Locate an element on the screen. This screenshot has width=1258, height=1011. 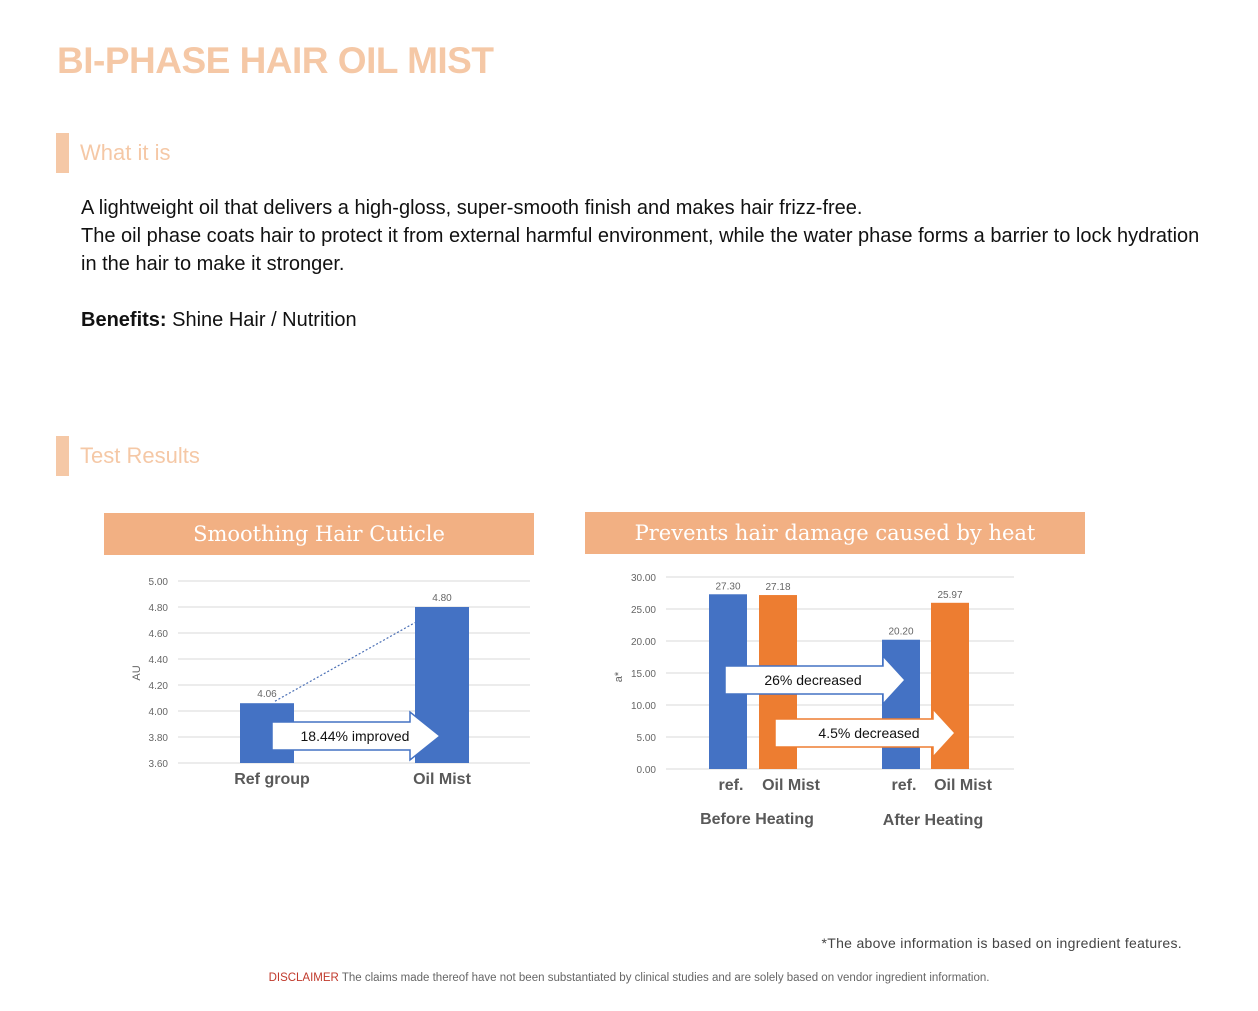
chart1-title: Smoothing Hair Cuticle is located at coordinates (319, 534).